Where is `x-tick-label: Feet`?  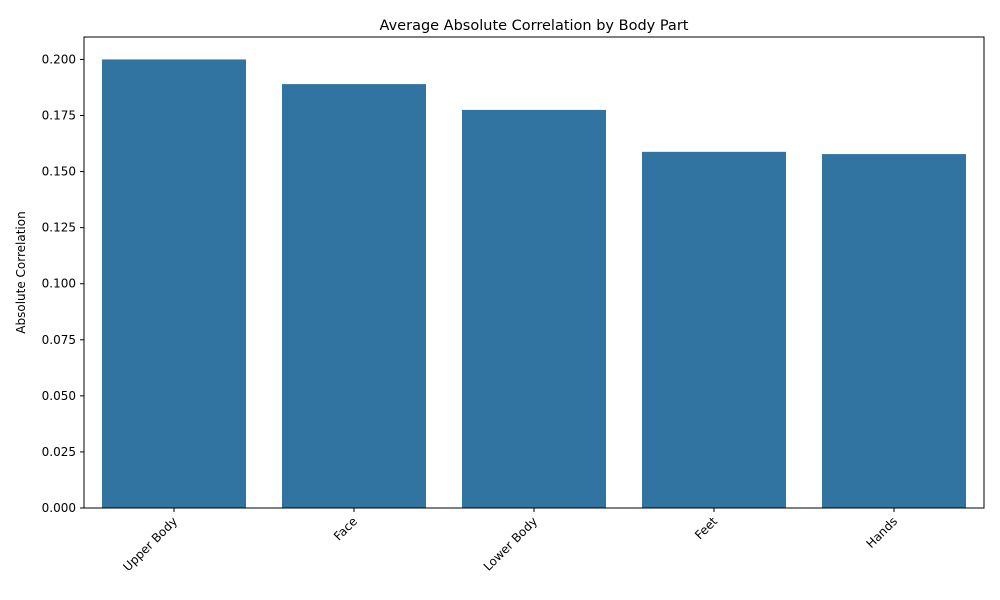 x-tick-label: Feet is located at coordinates (706, 528).